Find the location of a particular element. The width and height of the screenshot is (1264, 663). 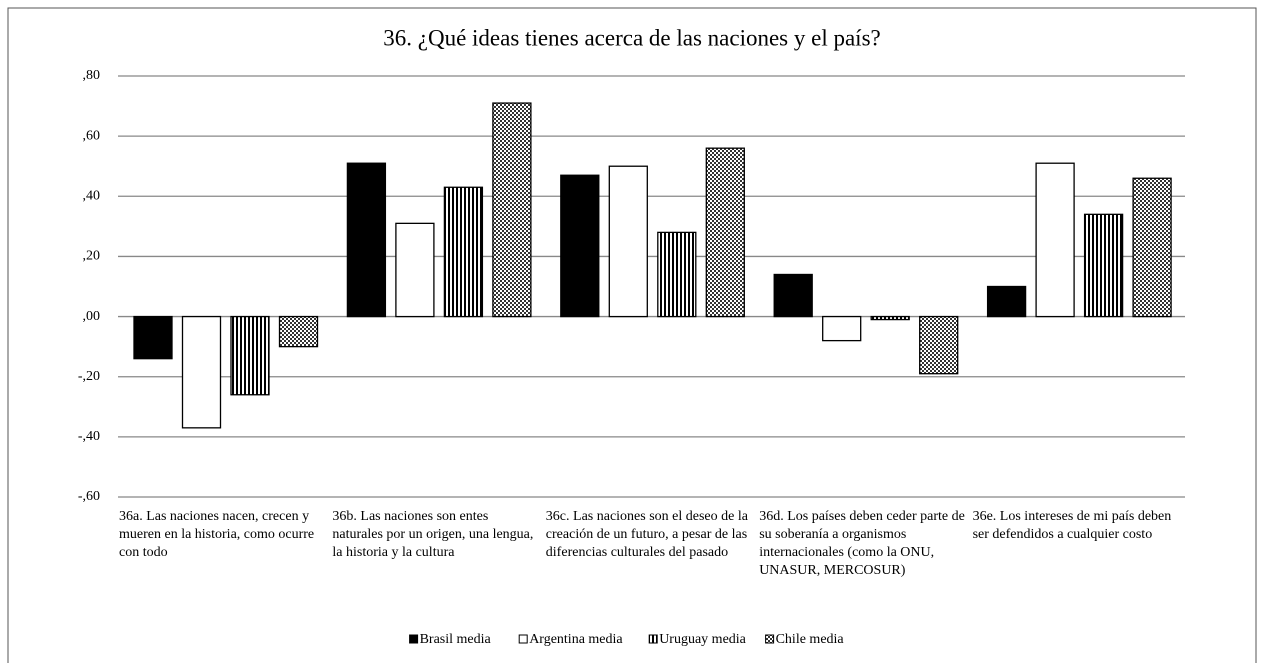

y-tick-label: ,80 is located at coordinates (92, 75).